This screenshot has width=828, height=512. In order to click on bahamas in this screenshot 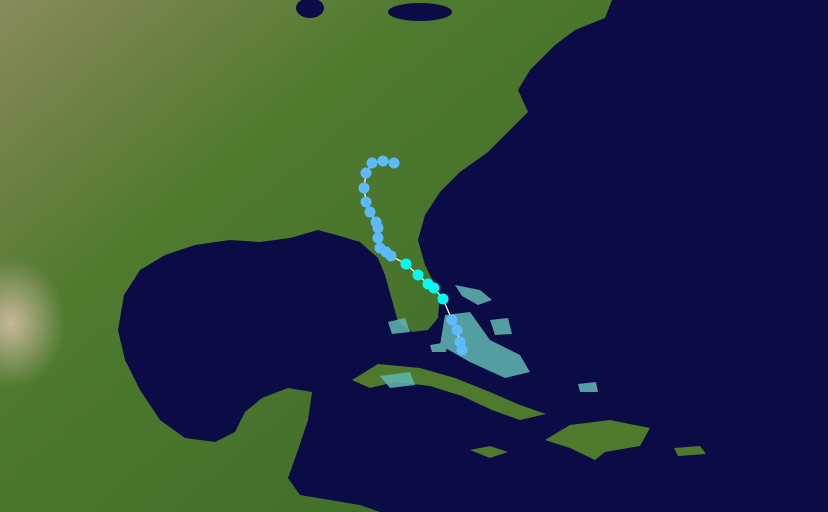, I will do `click(489, 338)`.